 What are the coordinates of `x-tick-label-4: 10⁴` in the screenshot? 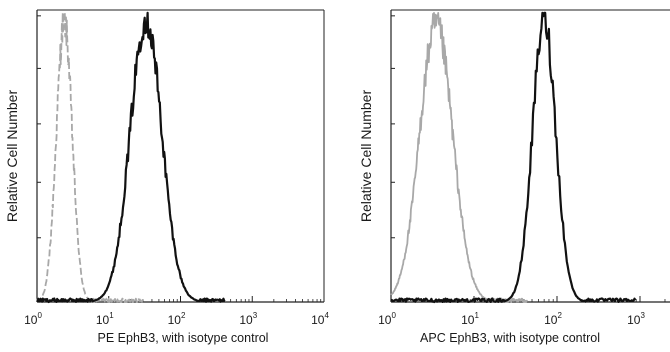 It's located at (320, 319).